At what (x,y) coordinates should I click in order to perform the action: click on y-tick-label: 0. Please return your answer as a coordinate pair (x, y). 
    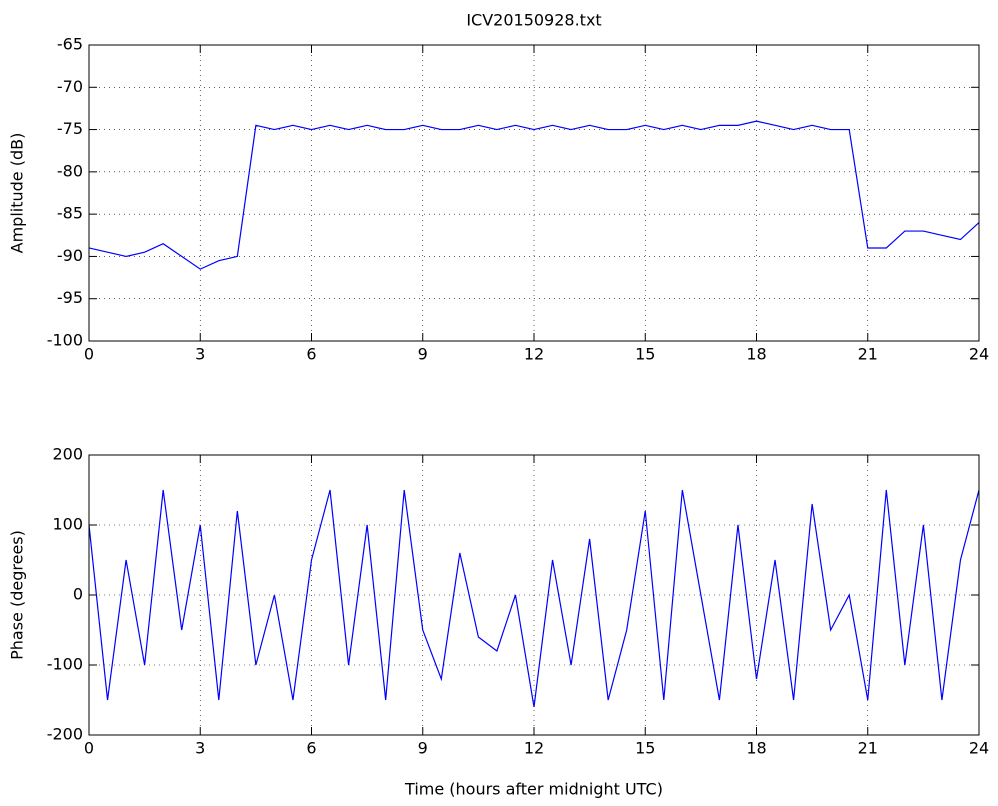
    Looking at the image, I should click on (78, 594).